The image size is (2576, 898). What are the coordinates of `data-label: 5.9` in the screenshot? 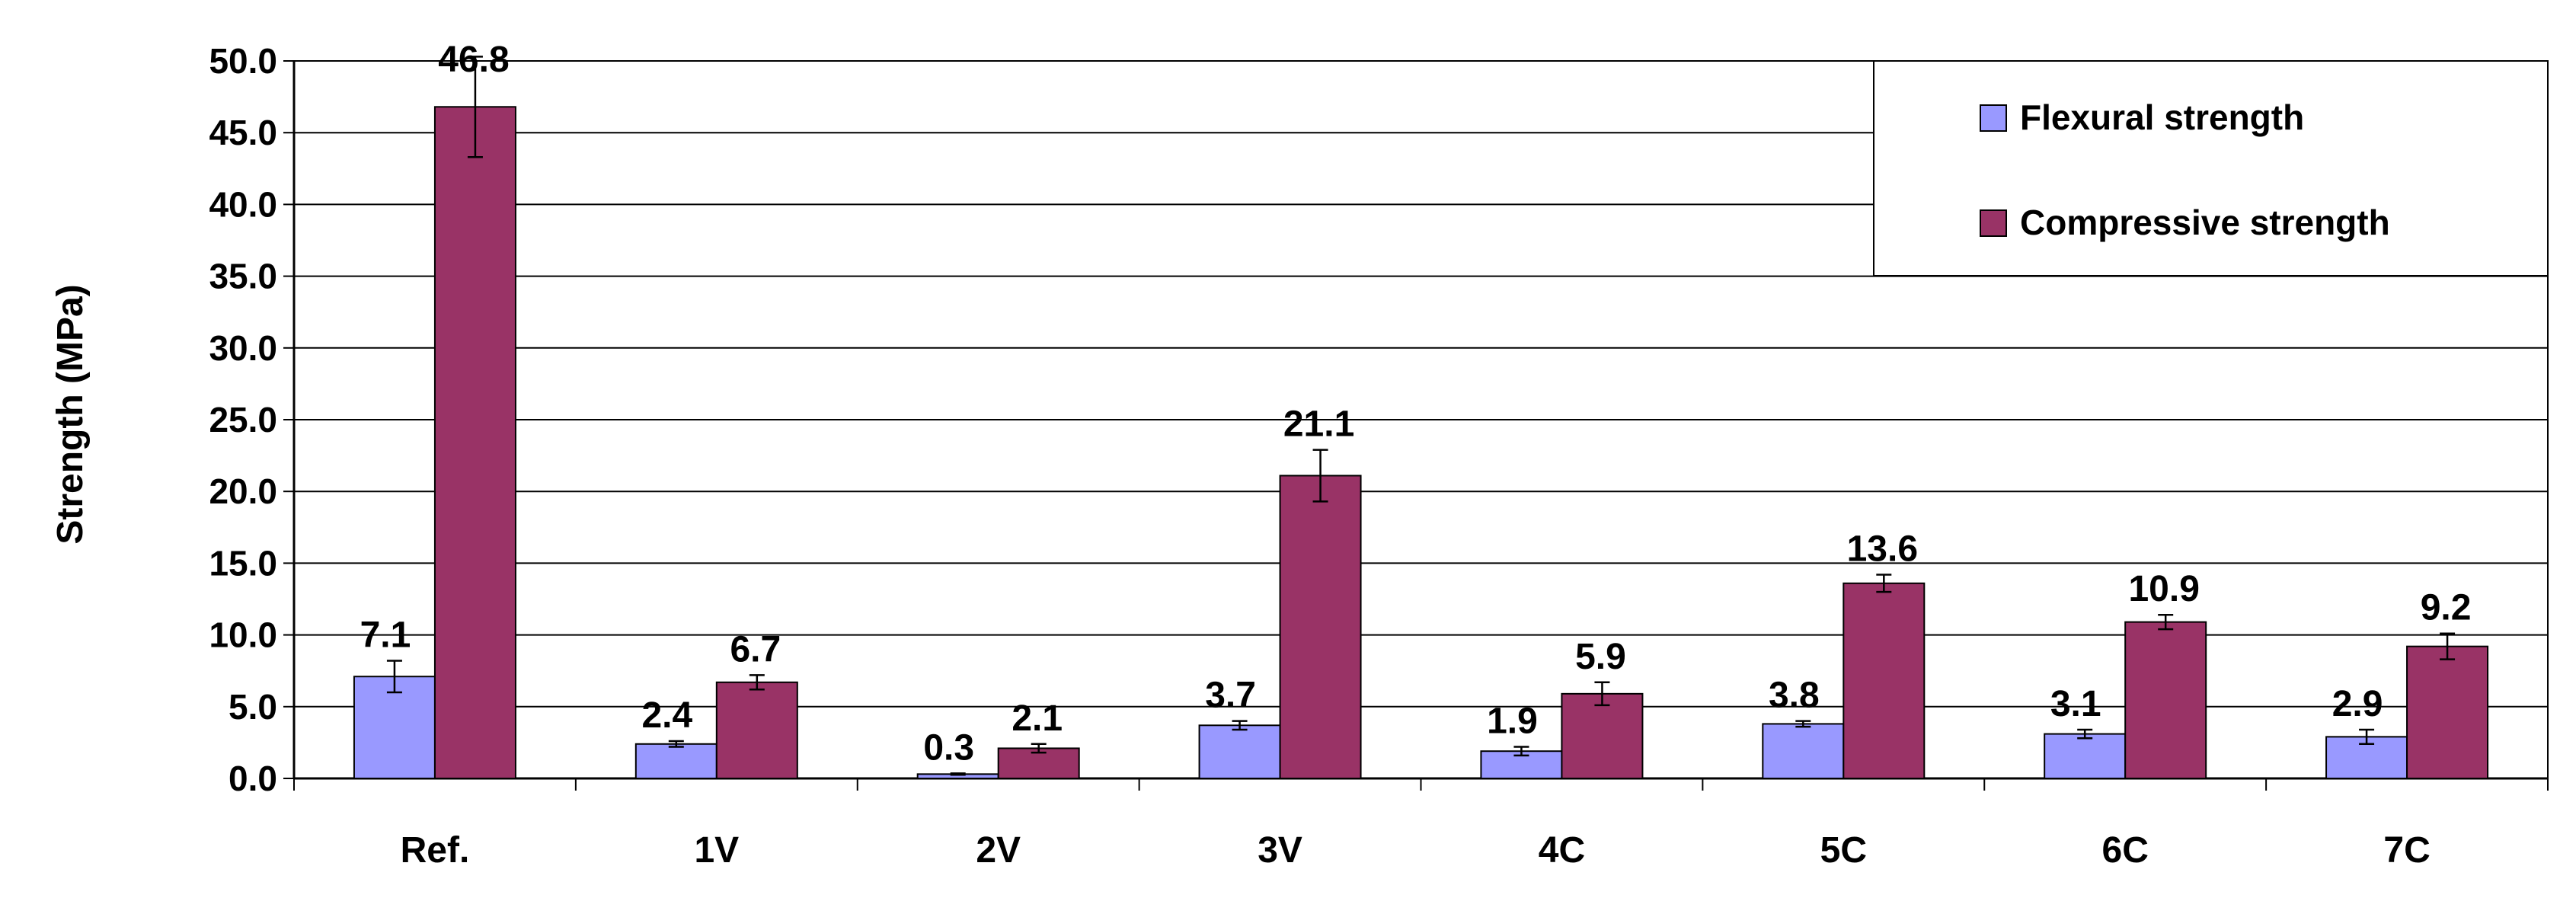 It's located at (1600, 657).